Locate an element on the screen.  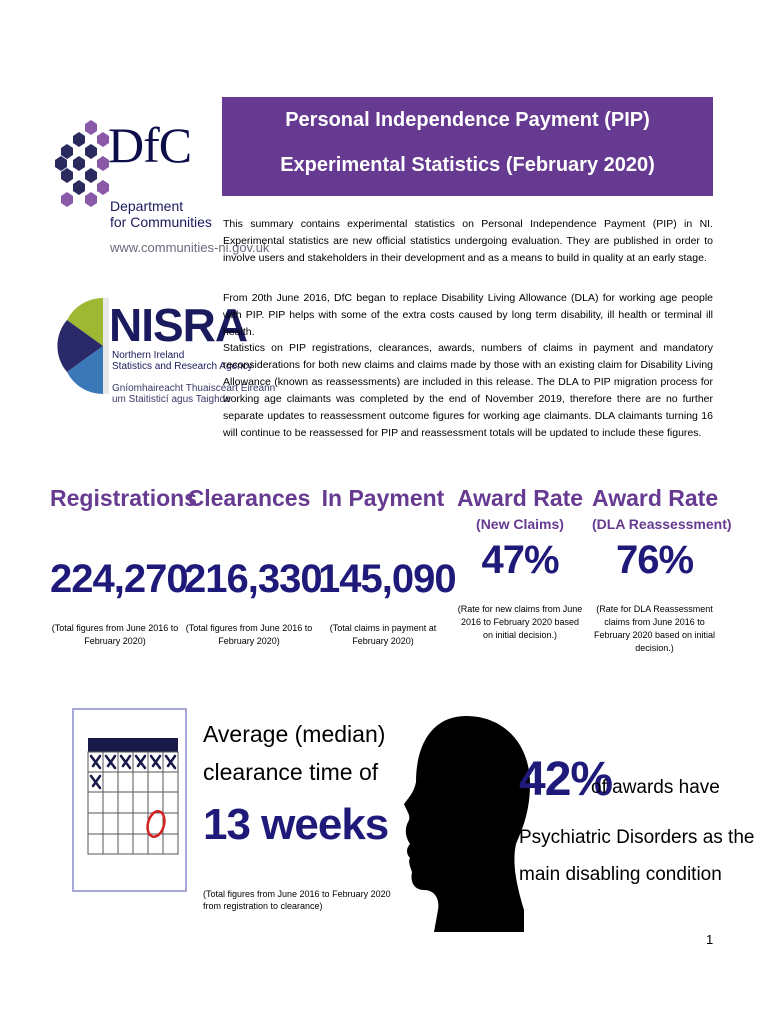
stat-heading: In Payment is located at coordinates (383, 498).